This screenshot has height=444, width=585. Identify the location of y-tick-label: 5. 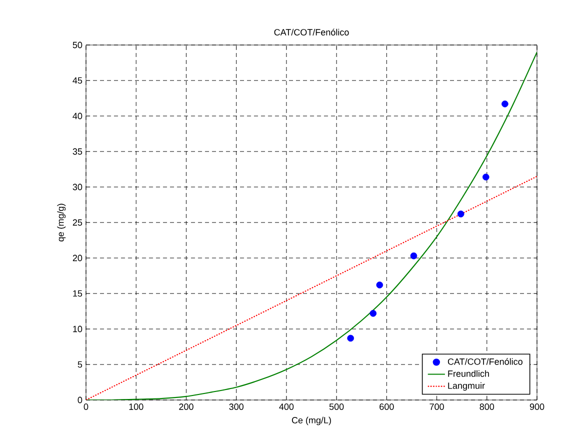
(80, 364).